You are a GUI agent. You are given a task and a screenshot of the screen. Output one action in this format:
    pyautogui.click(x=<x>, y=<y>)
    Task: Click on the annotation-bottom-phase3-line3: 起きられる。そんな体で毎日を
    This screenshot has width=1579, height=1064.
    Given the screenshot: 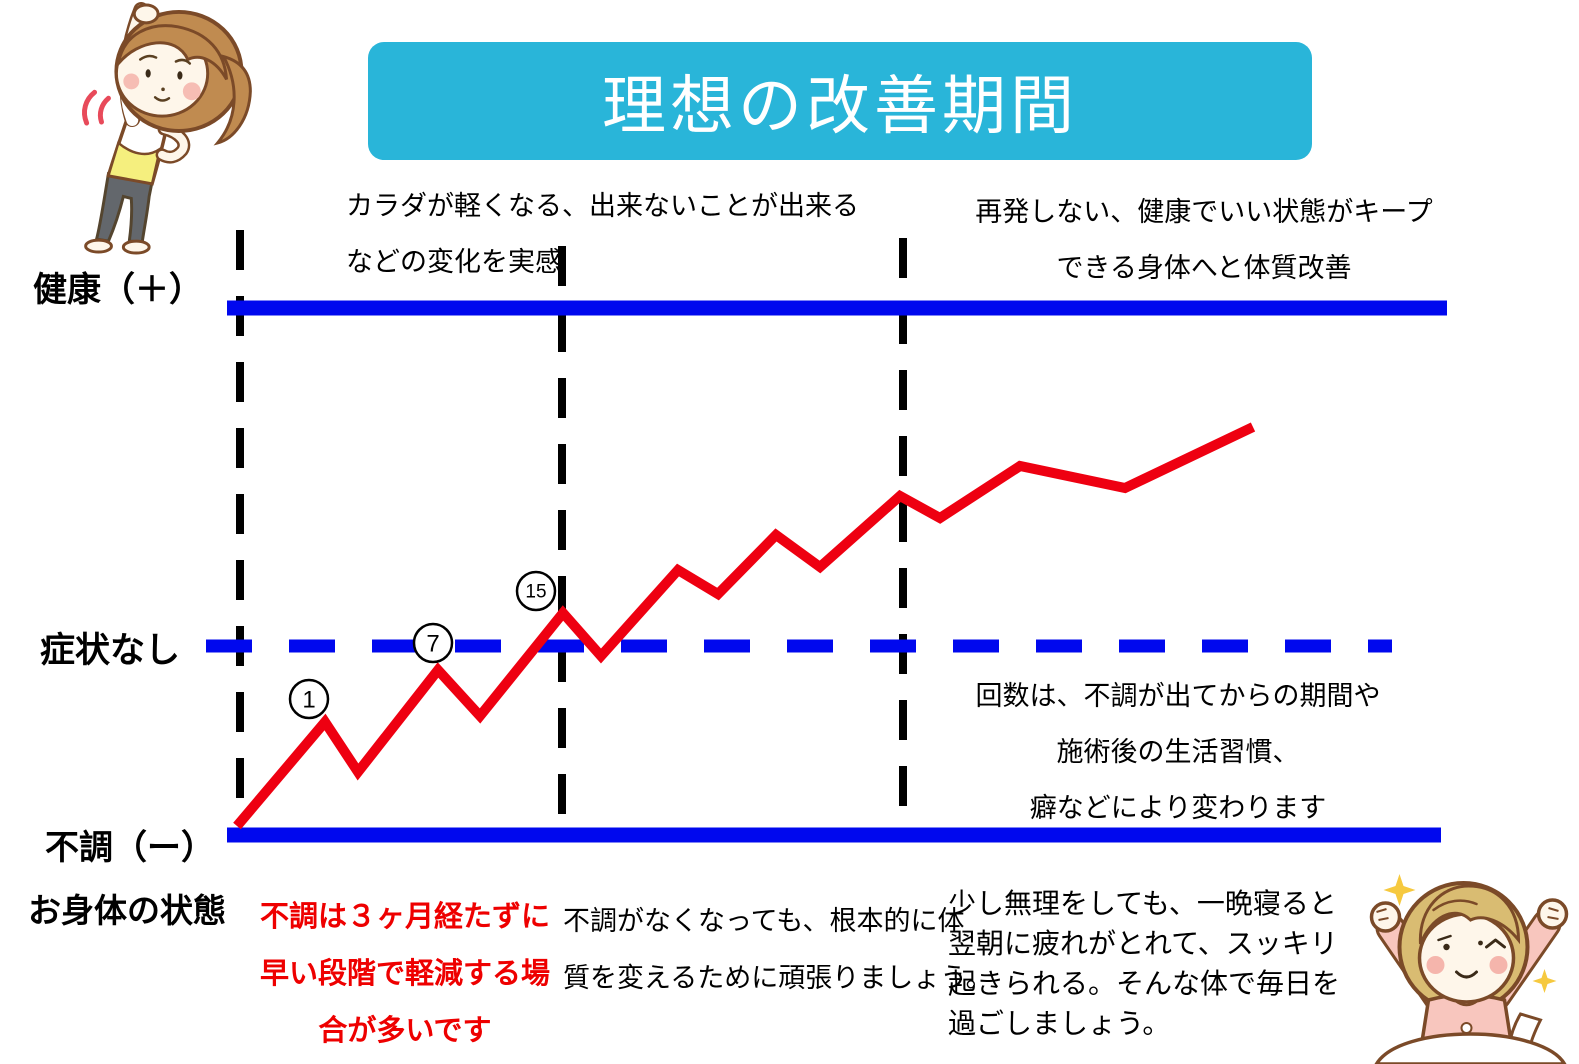 What is the action you would take?
    pyautogui.click(x=1144, y=983)
    